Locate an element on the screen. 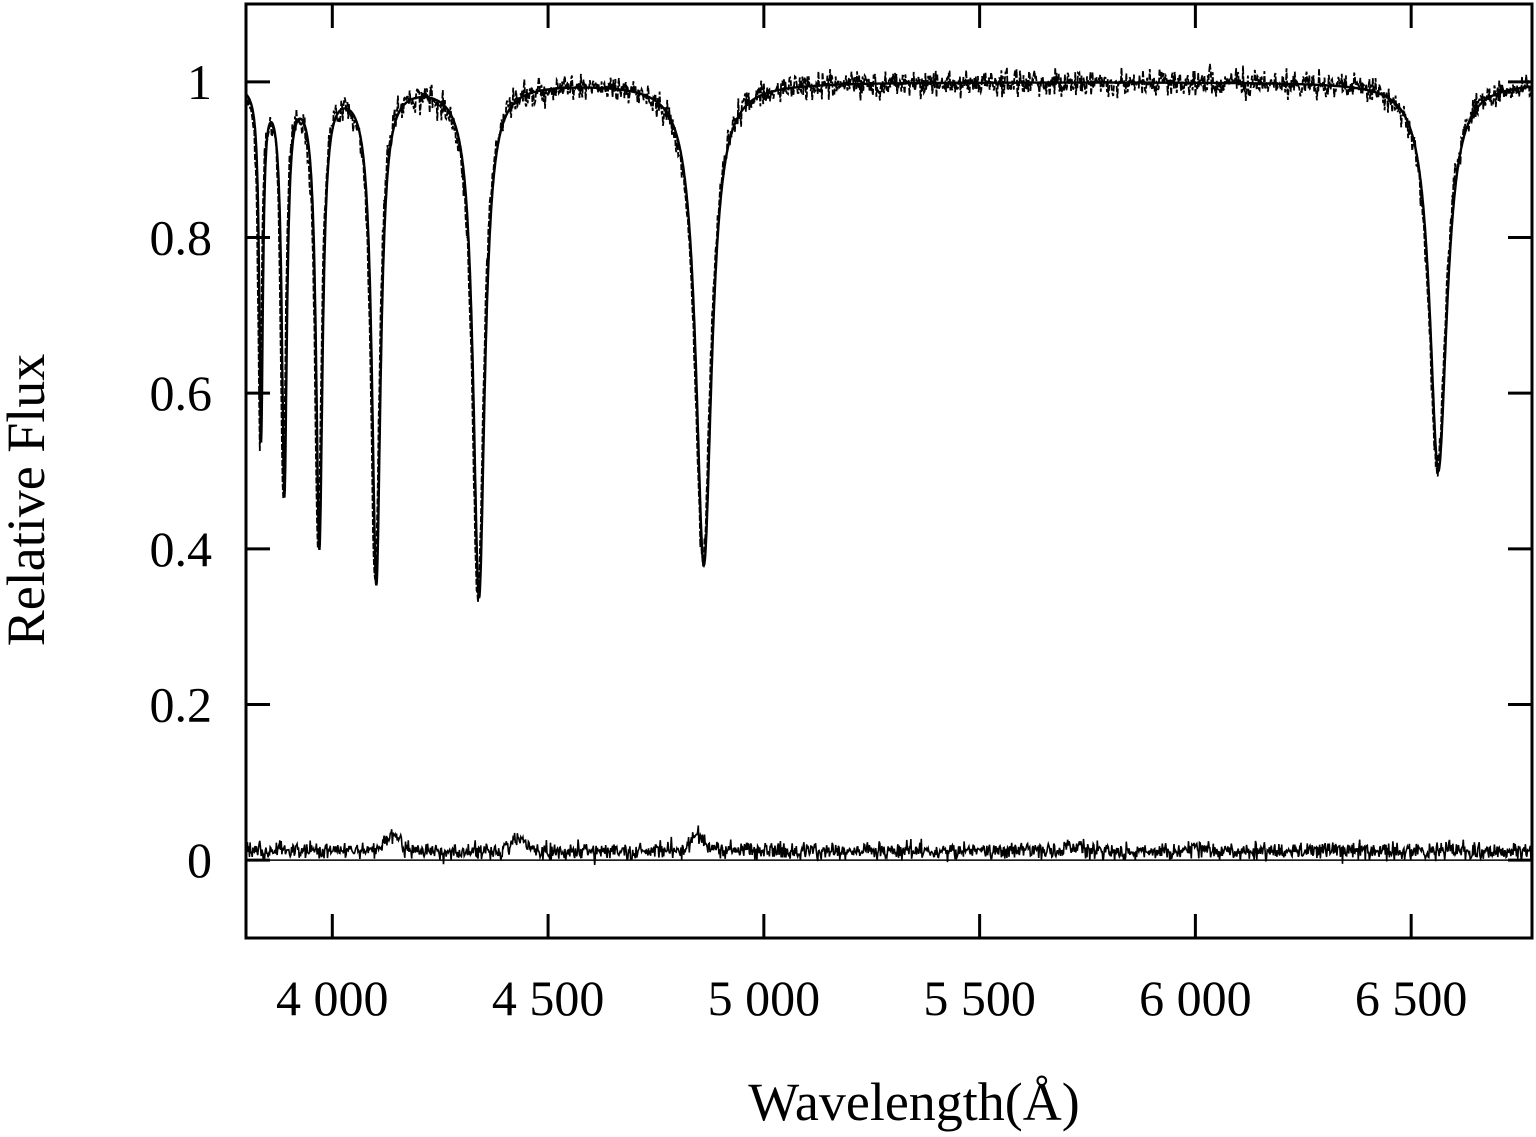 This screenshot has height=1137, width=1536. x-tick-label: 4 000 is located at coordinates (332, 998).